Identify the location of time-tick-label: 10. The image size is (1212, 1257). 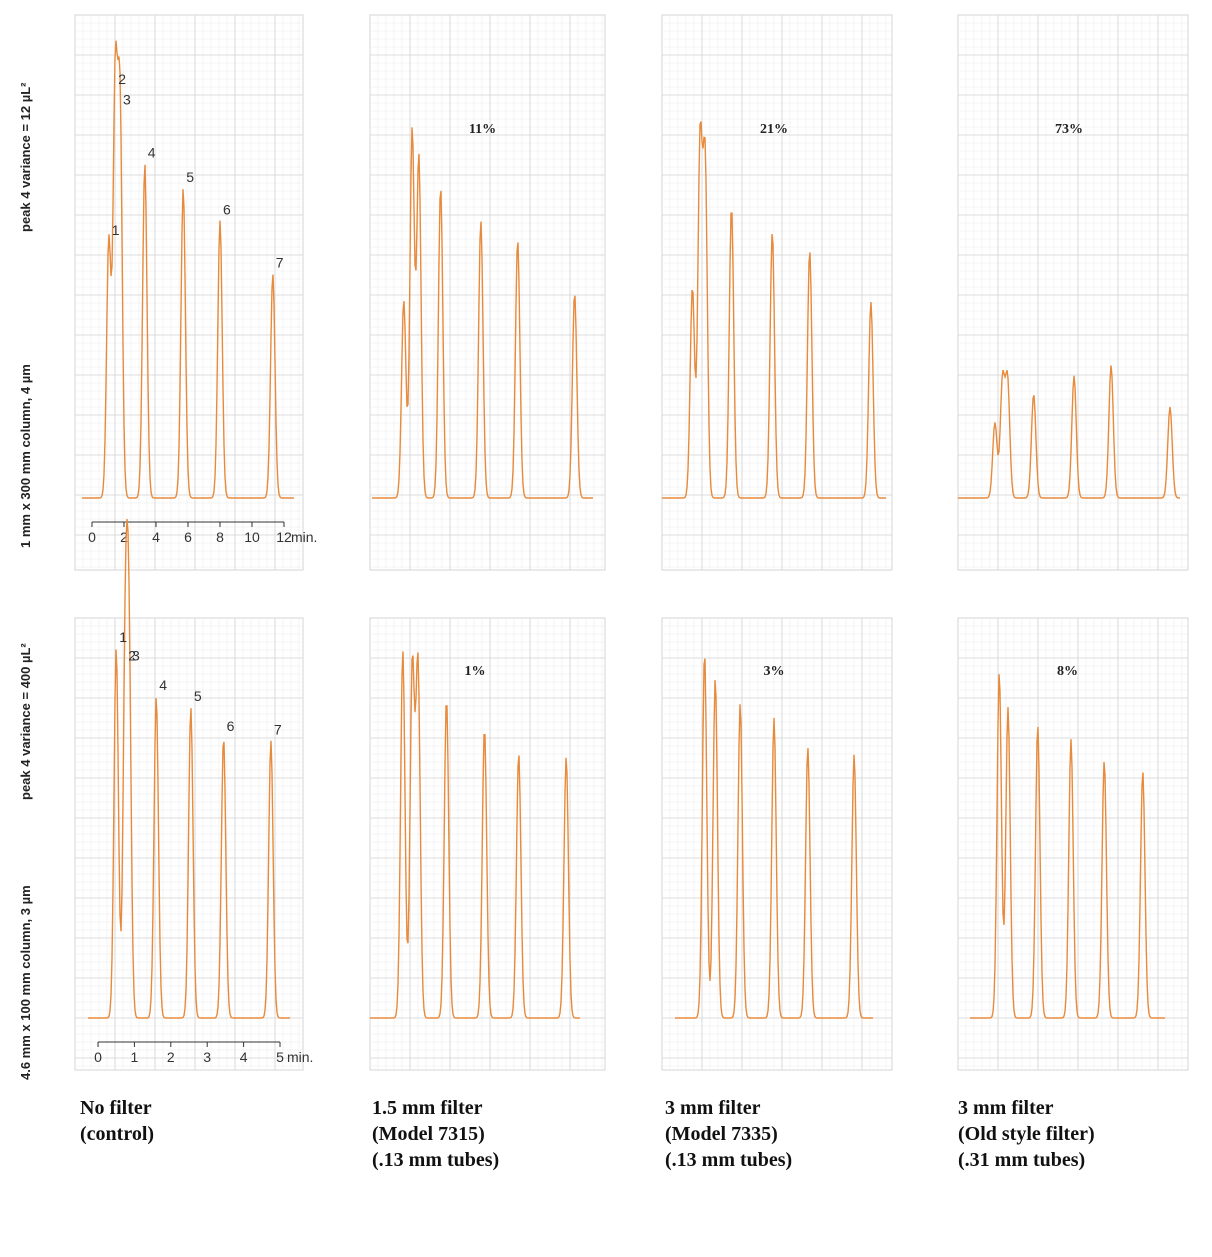
(252, 537).